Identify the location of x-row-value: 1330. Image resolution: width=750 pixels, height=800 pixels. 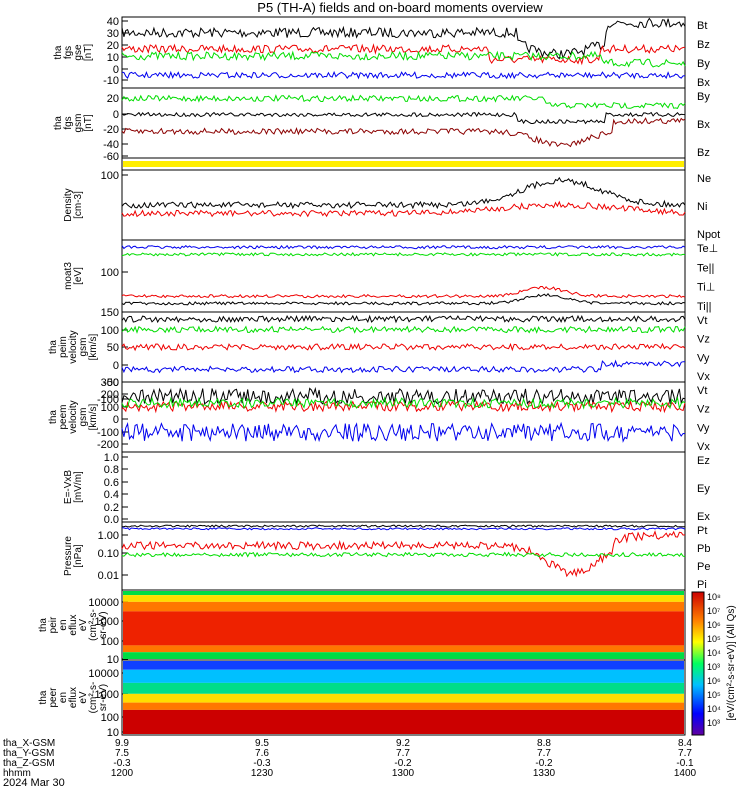
(544, 773).